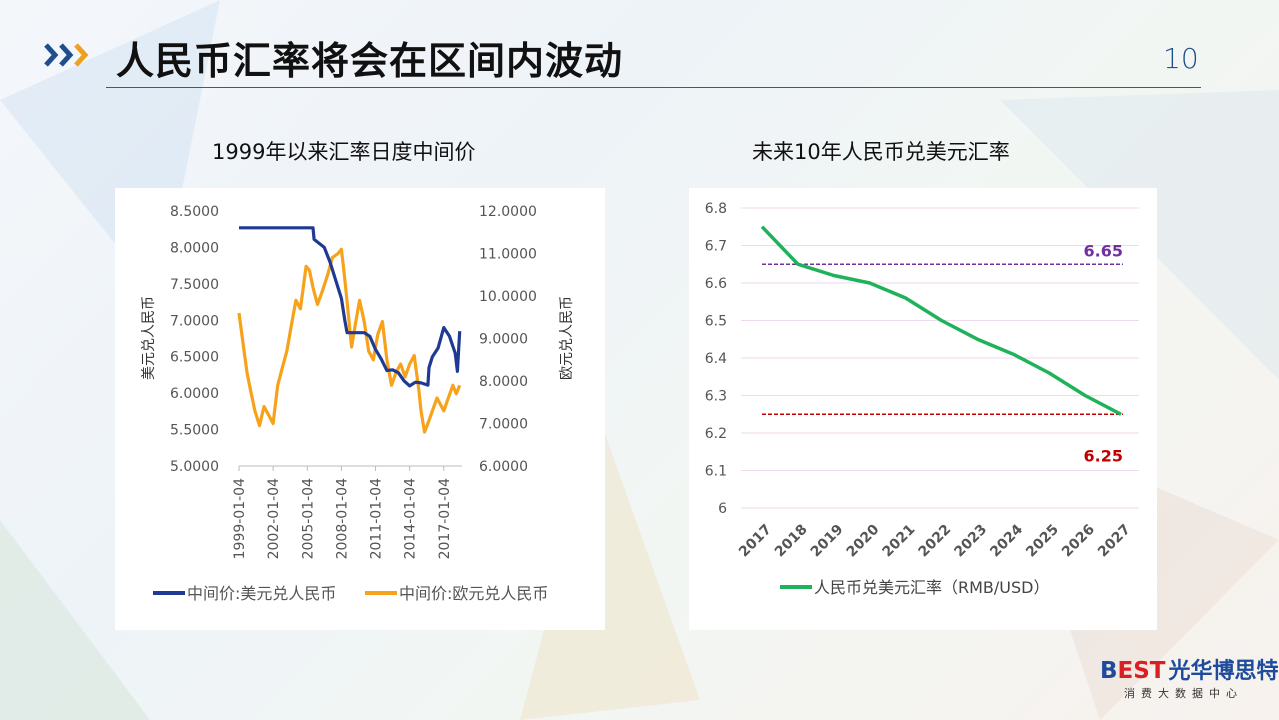  Describe the element at coordinates (1223, 671) in the screenshot. I see `logo-name: 光华博思特` at that location.